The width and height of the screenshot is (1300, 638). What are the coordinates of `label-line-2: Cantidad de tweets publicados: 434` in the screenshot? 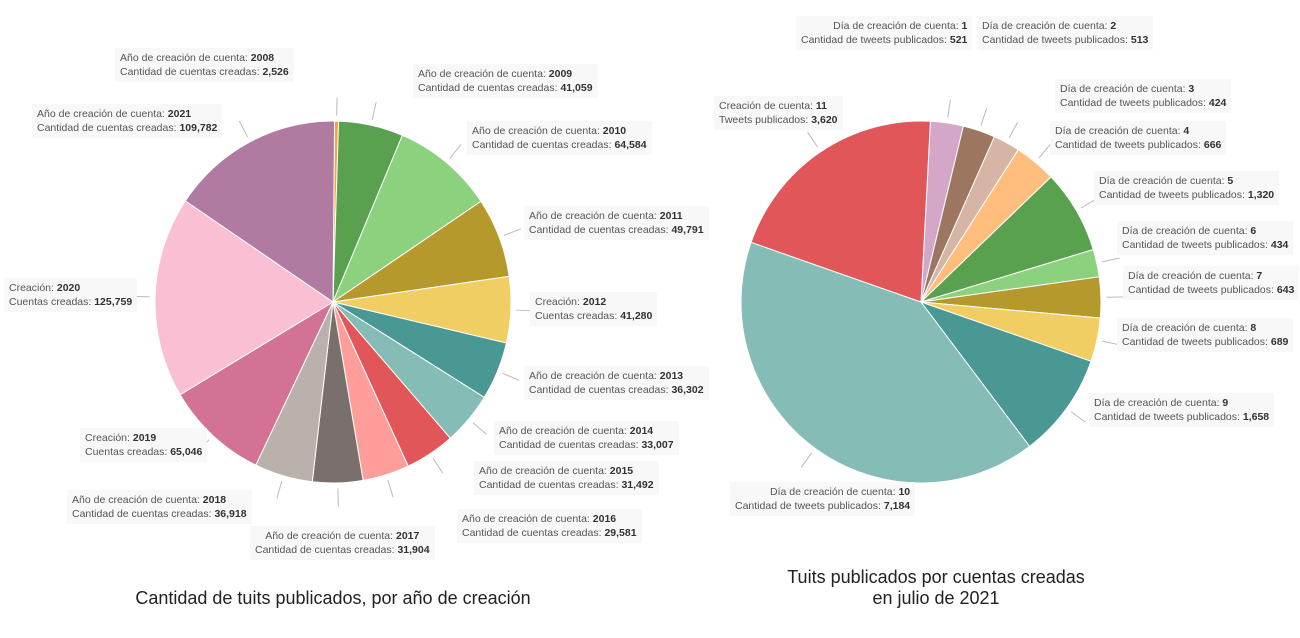 It's located at (1205, 245).